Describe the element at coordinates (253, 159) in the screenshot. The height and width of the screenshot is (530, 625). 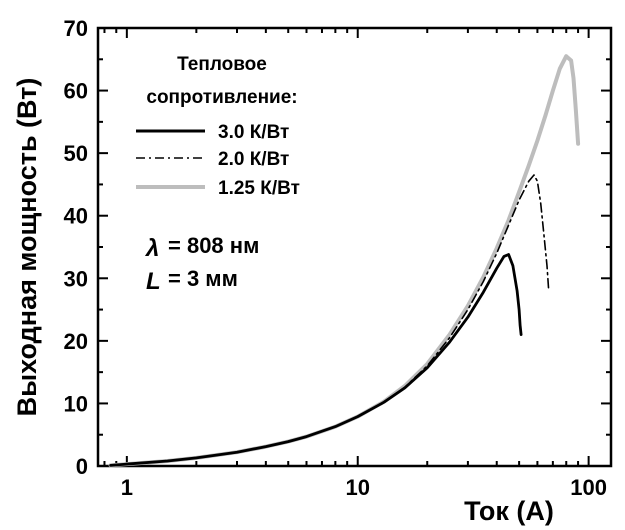
I see `legend-label-series-2: 2.0 К/Вт` at that location.